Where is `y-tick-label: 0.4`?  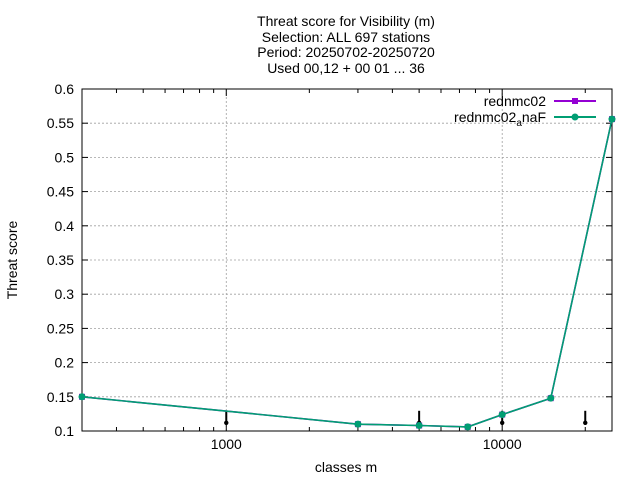
y-tick-label: 0.4 is located at coordinates (65, 226).